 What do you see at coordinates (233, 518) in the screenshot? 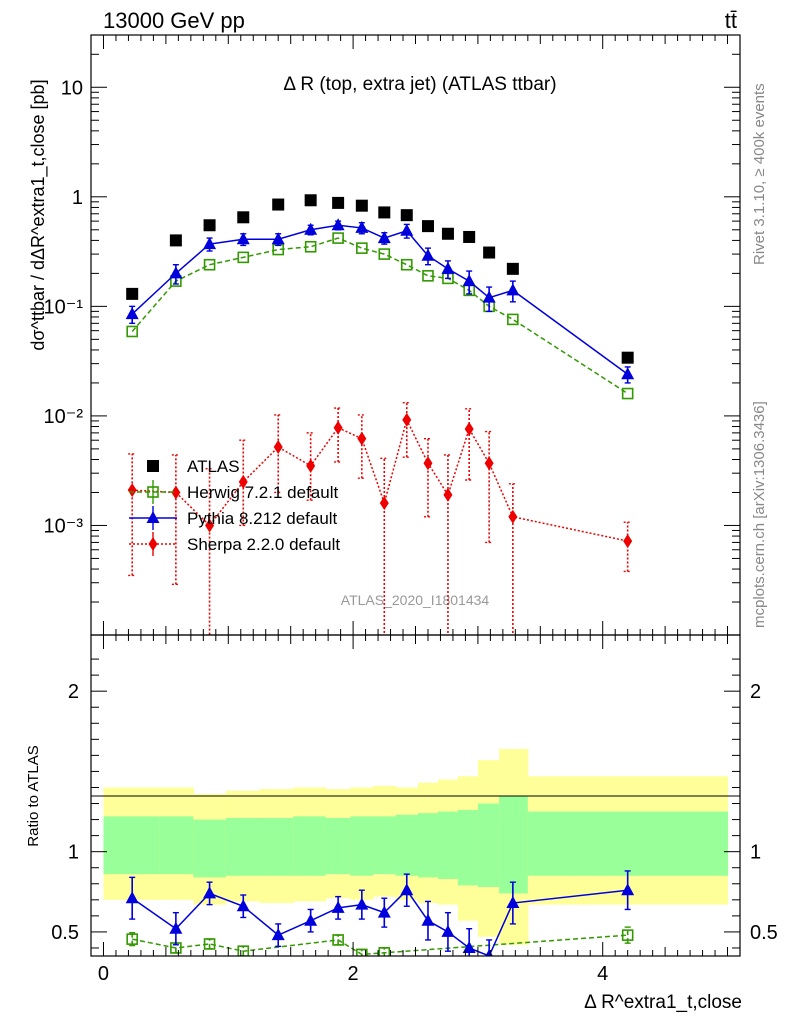
I see `legend-entry: Pythia 8.212 default` at bounding box center [233, 518].